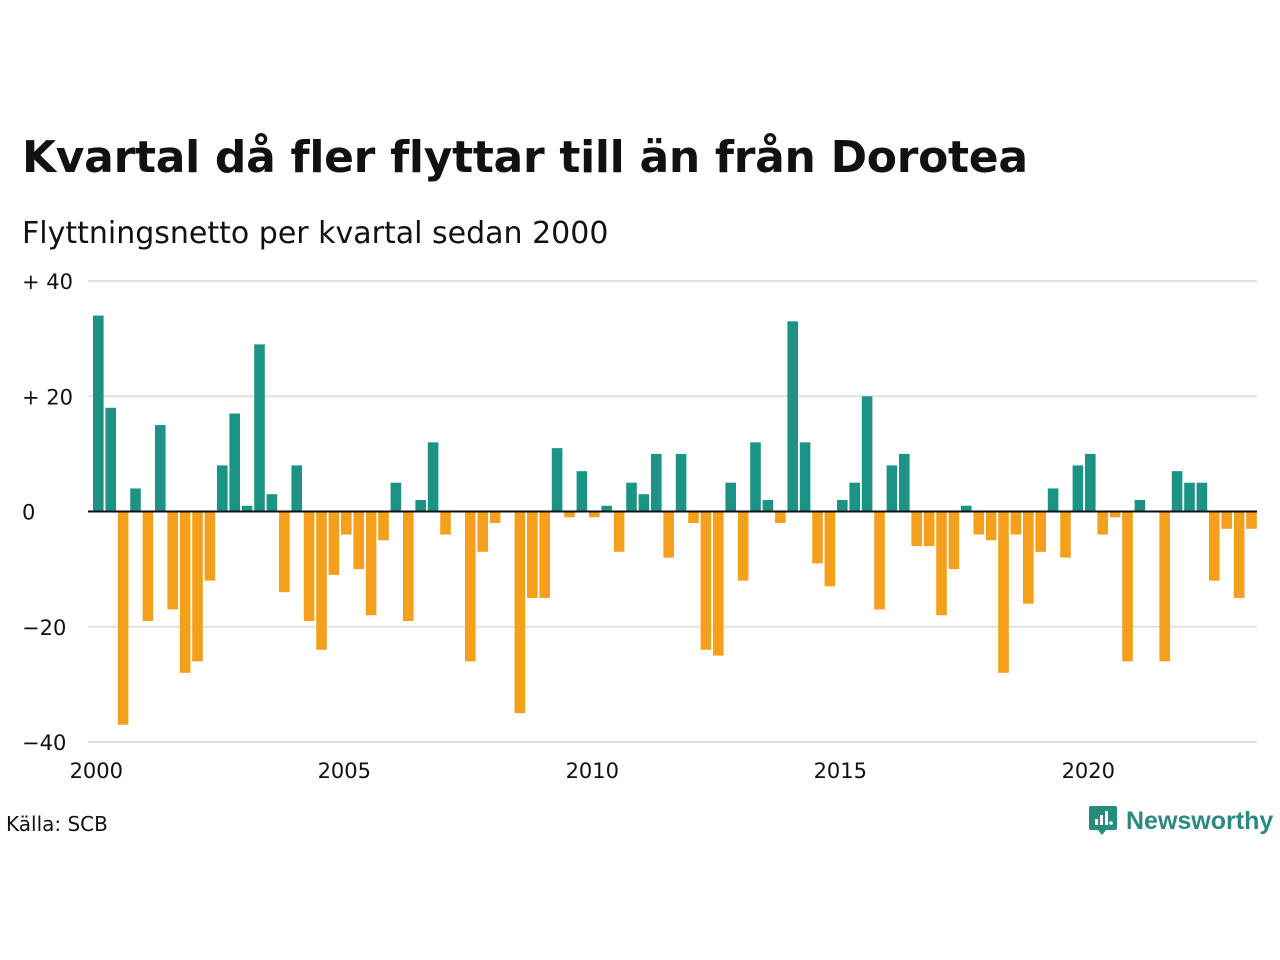  I want to click on bar-2005K4, so click(383, 526).